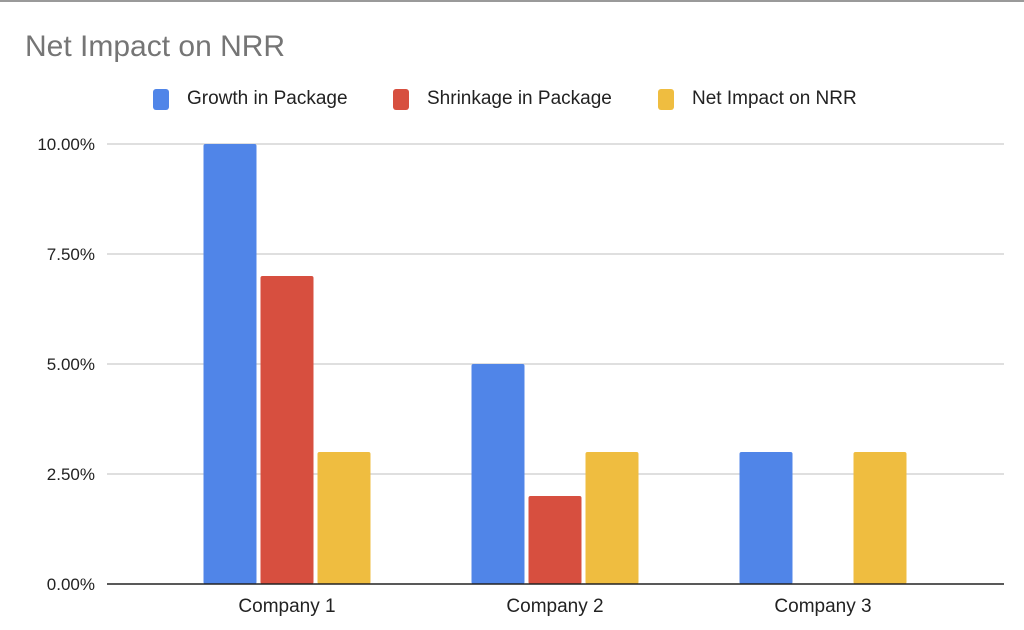 Image resolution: width=1024 pixels, height=630 pixels. I want to click on y-tick-label: 0.00%, so click(71, 584).